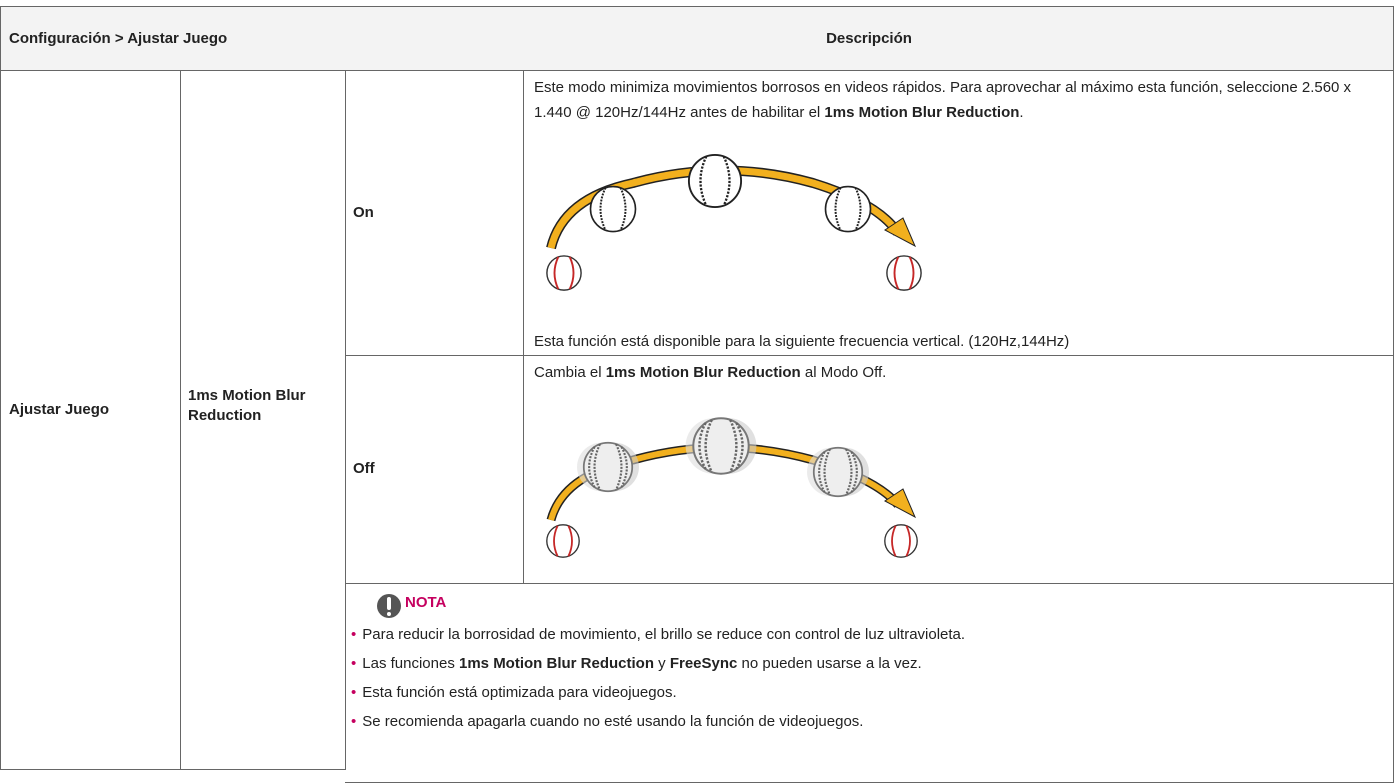  What do you see at coordinates (90, 420) in the screenshot?
I see `category-cell: Ajustar Juego` at bounding box center [90, 420].